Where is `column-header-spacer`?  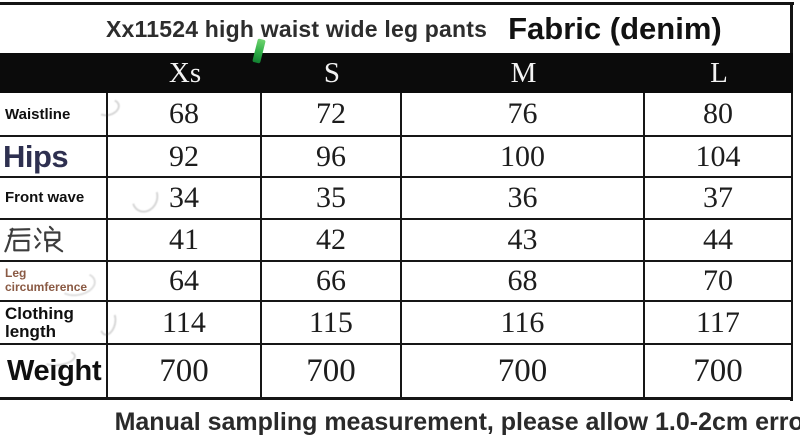 column-header-spacer is located at coordinates (54, 73).